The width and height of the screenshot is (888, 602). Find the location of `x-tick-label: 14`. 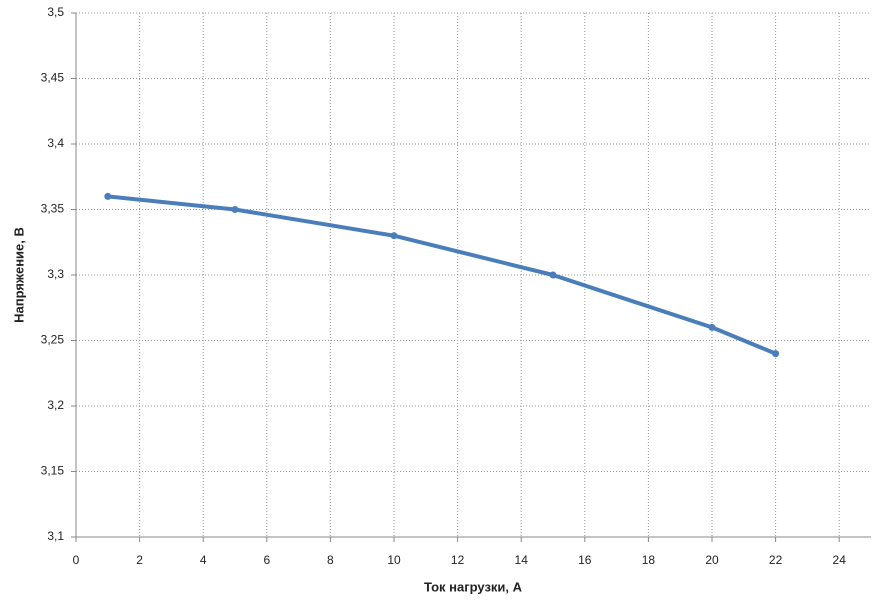

x-tick-label: 14 is located at coordinates (522, 560).